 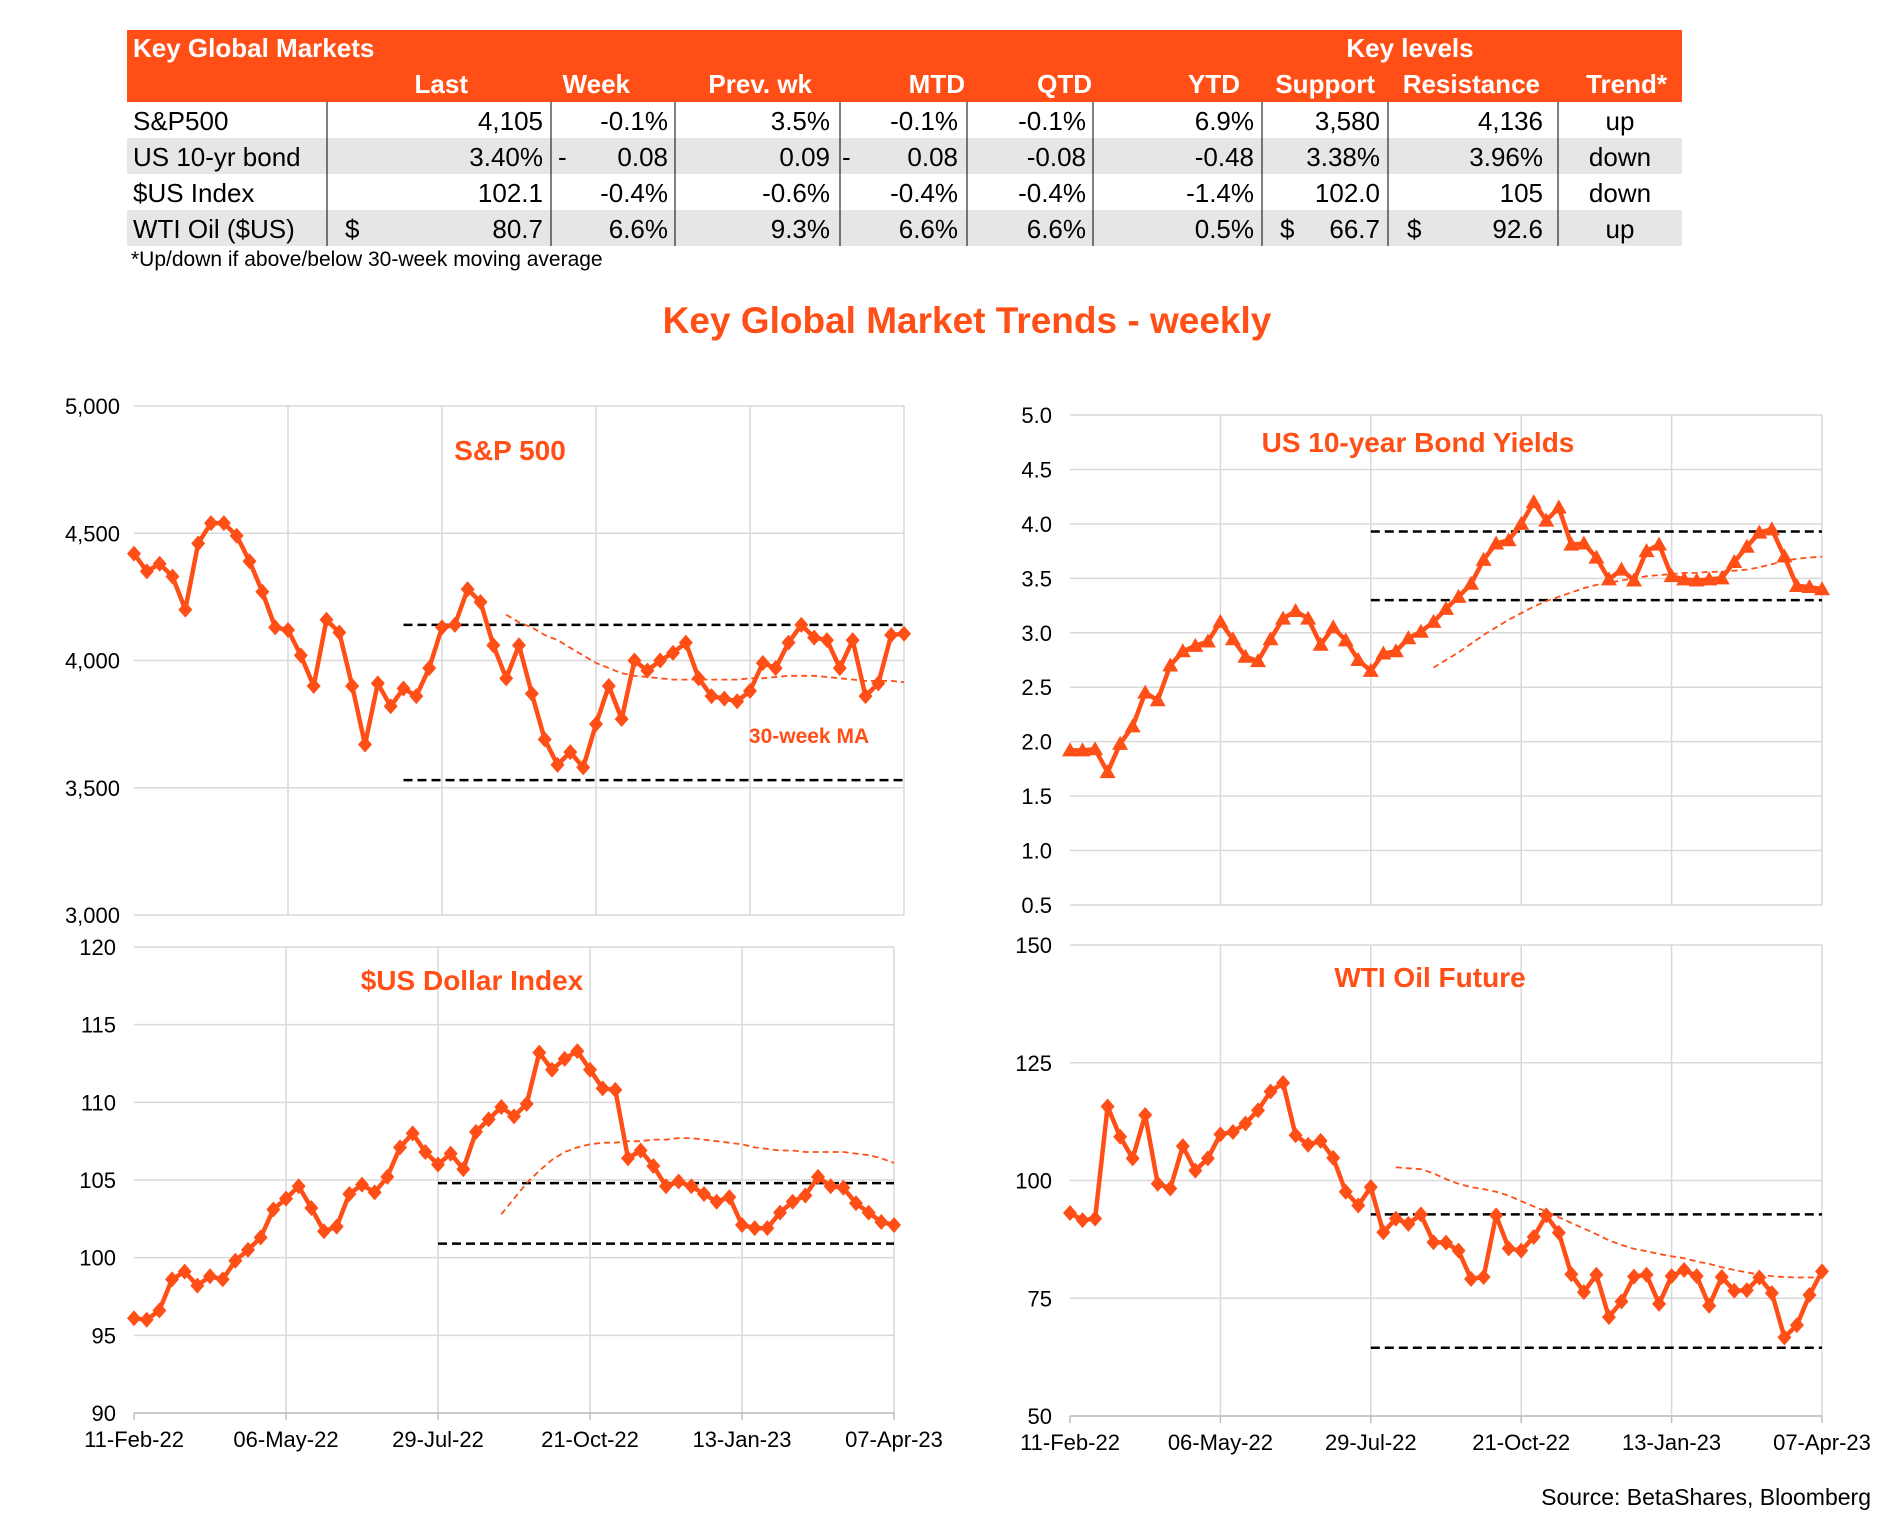 I want to click on table-row-name: US 10-yr bond, so click(x=217, y=157).